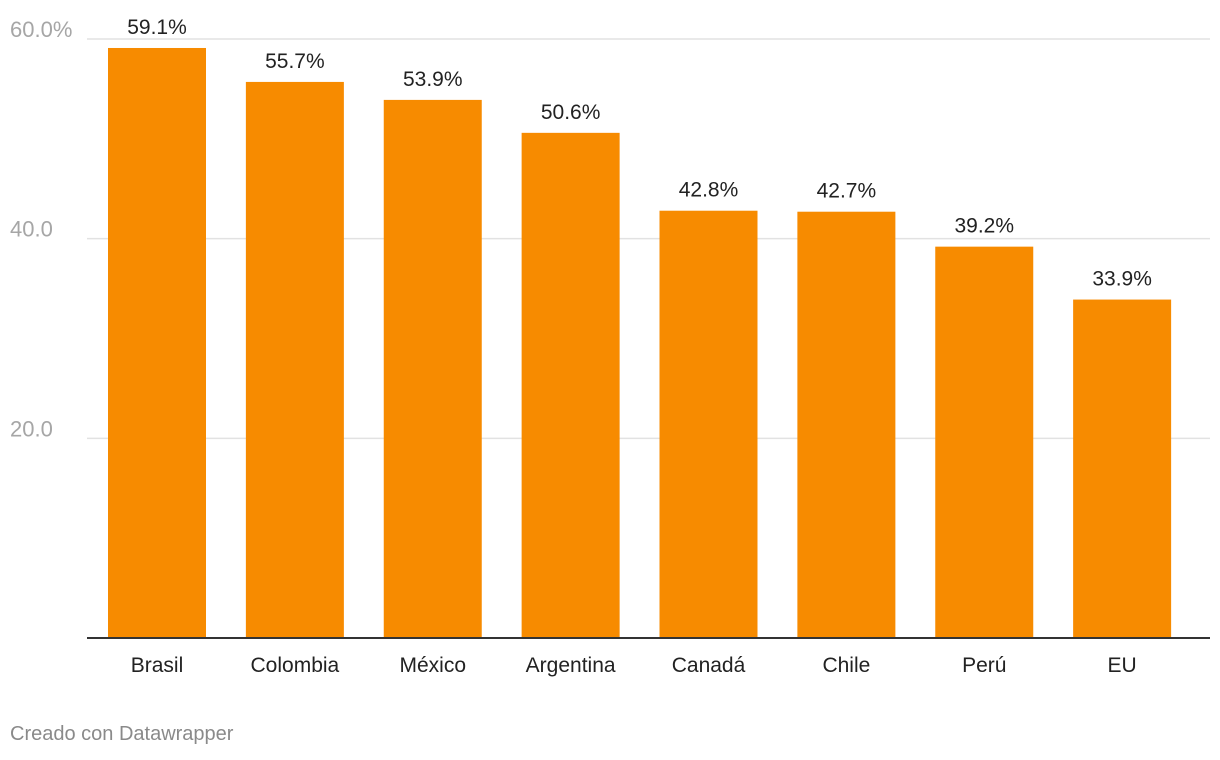 The height and width of the screenshot is (760, 1220). I want to click on value-label: 42.7%, so click(847, 191).